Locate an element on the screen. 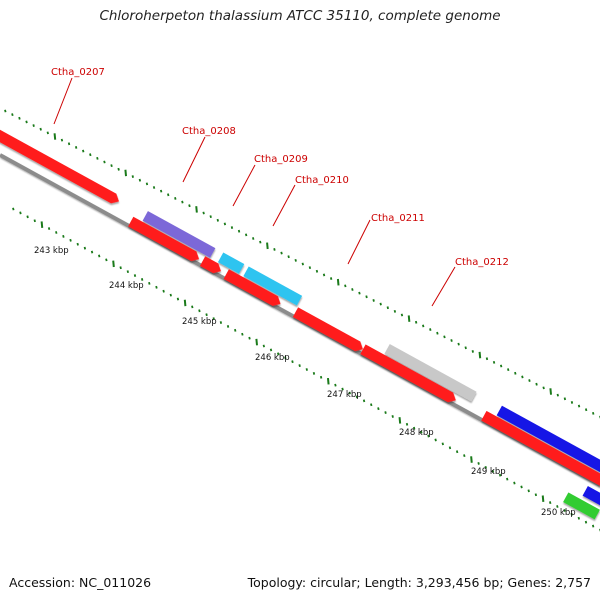 Image resolution: width=600 pixels, height=600 pixels. label-ctha-0212: Ctha_0212 is located at coordinates (482, 262).